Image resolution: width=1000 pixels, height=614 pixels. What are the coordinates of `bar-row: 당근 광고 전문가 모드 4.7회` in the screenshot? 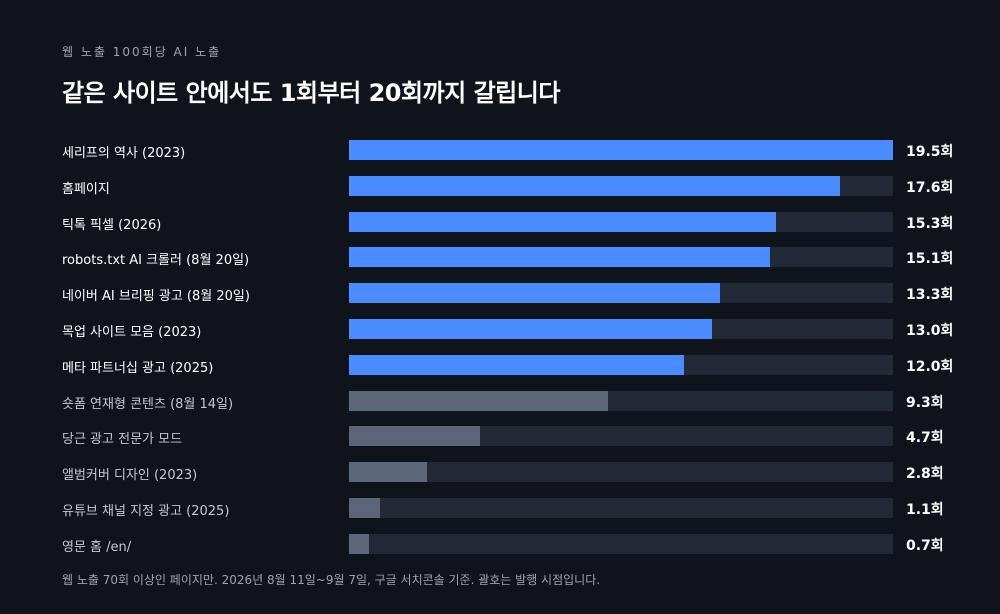 It's located at (500, 437).